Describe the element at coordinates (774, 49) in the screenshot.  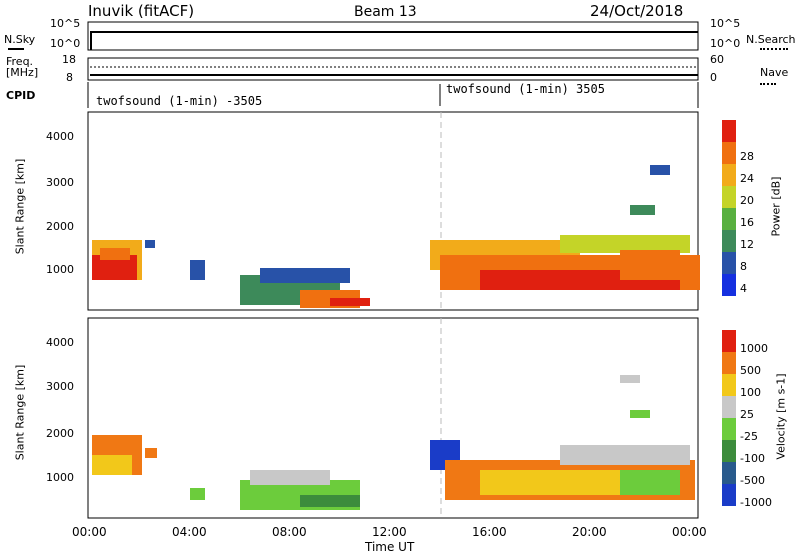
I see `nsearch-line-legend` at that location.